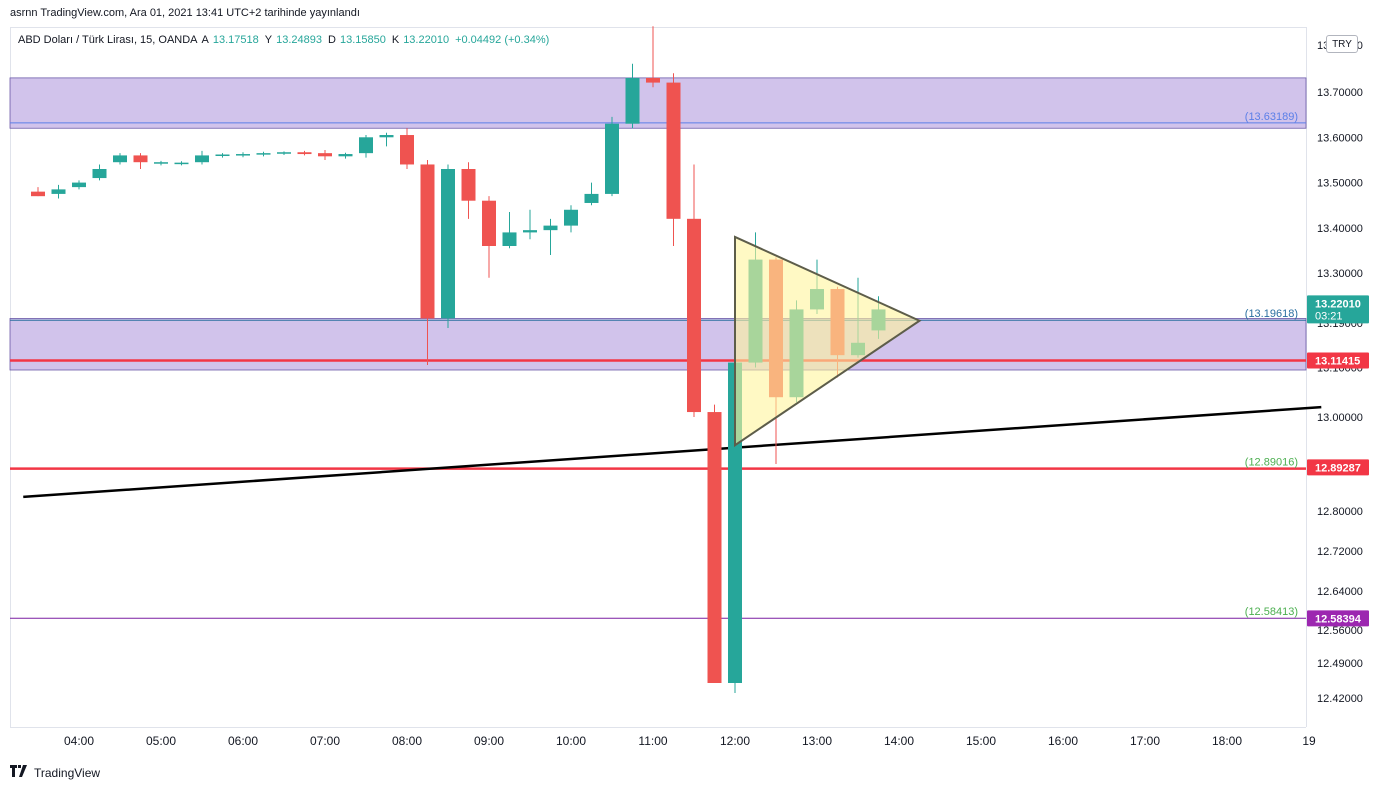 The width and height of the screenshot is (1386, 790). What do you see at coordinates (332, 40) in the screenshot?
I see `low-label: D` at bounding box center [332, 40].